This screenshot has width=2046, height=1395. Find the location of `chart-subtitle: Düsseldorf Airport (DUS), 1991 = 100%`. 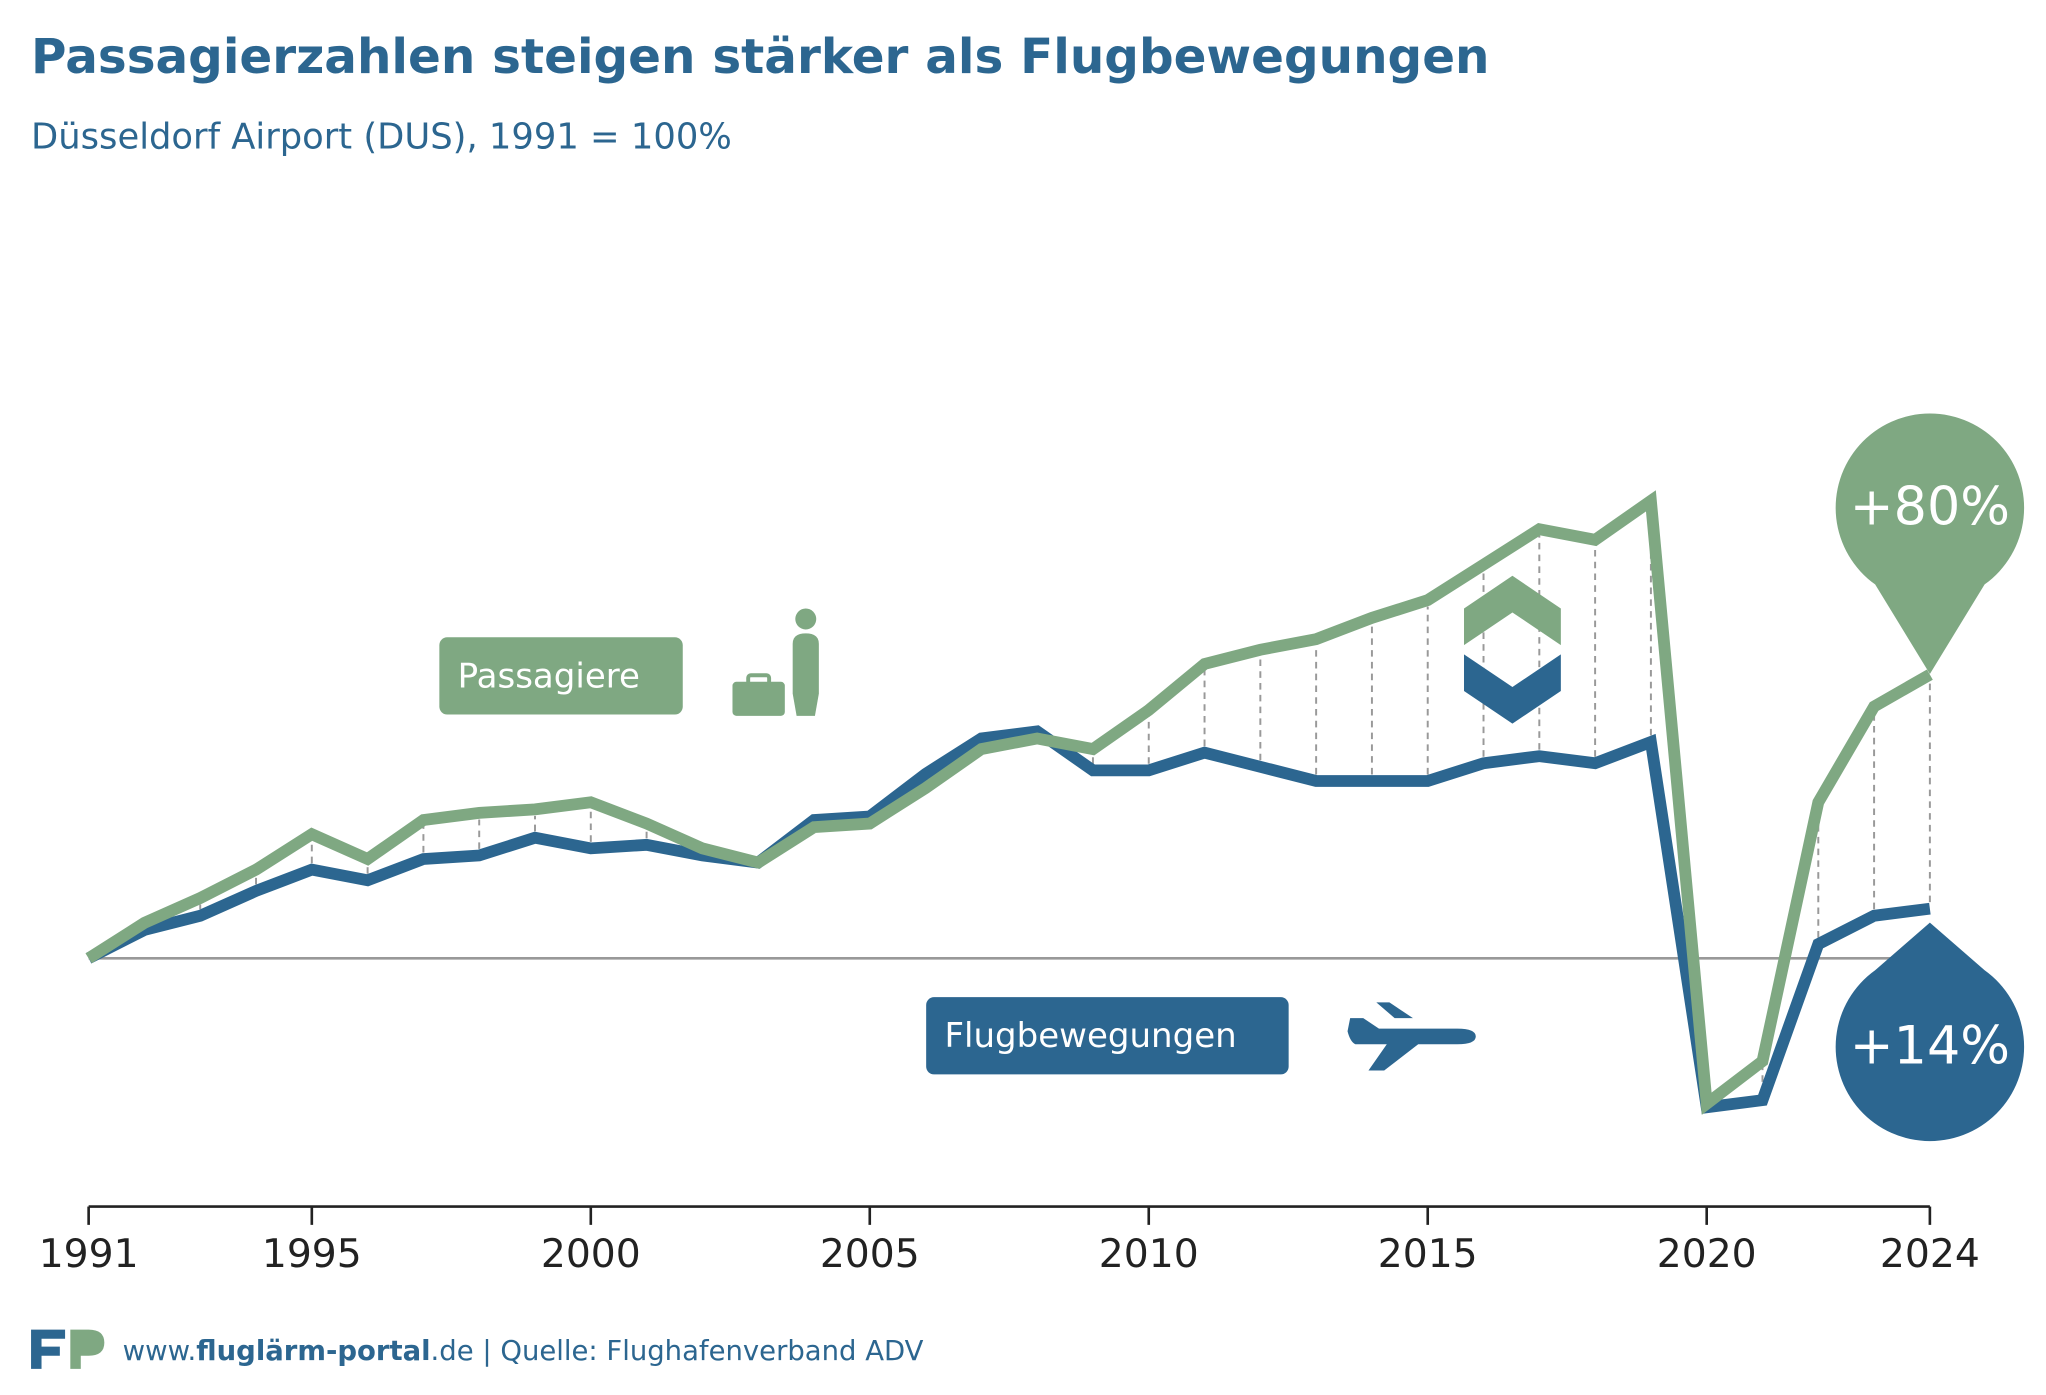

chart-subtitle: Düsseldorf Airport (DUS), 1991 = 100% is located at coordinates (381, 137).